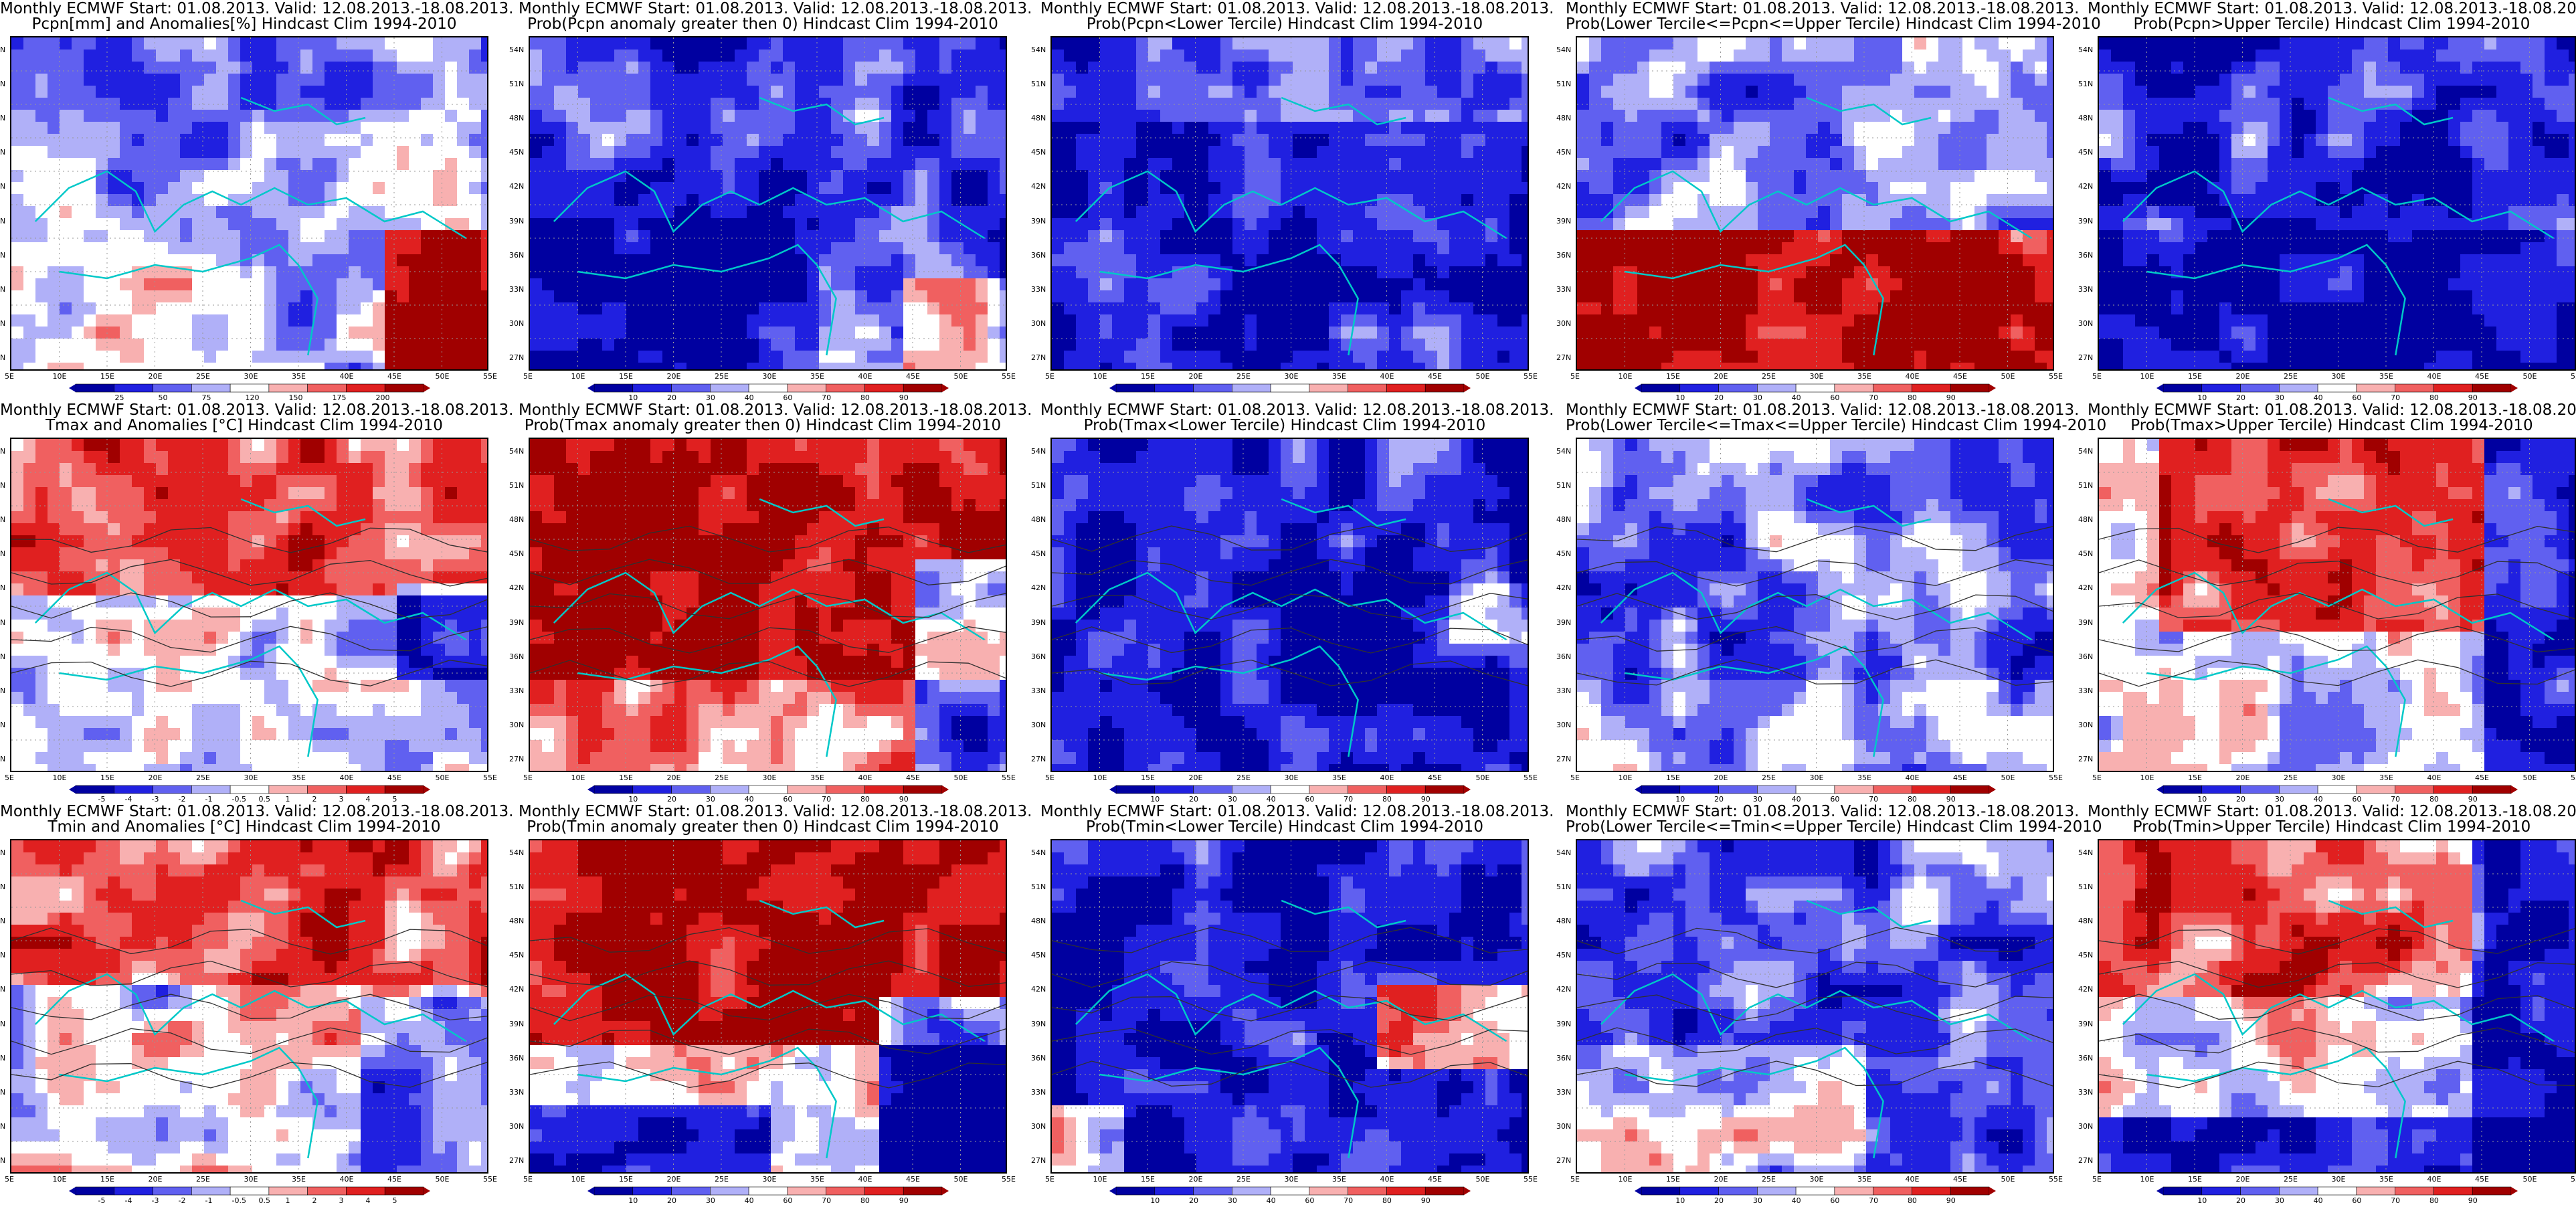  Describe the element at coordinates (1638, 388) in the screenshot. I see `colorbar-extend-low` at that location.